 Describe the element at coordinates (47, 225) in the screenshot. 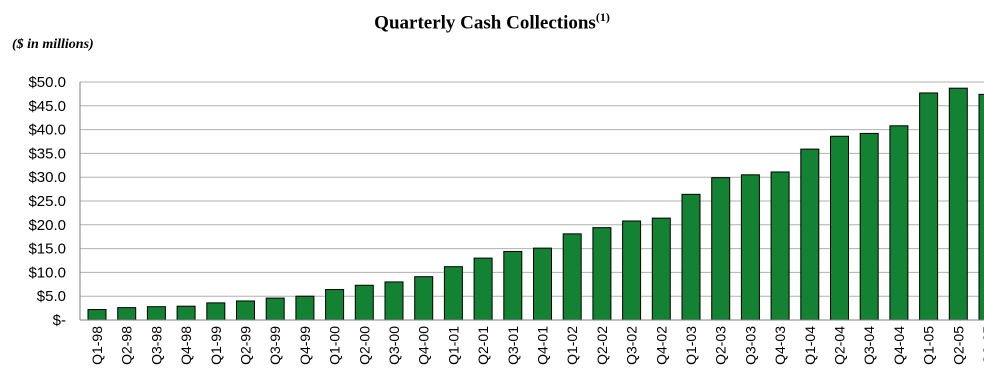

I see `y-tick-label: $20.0` at that location.